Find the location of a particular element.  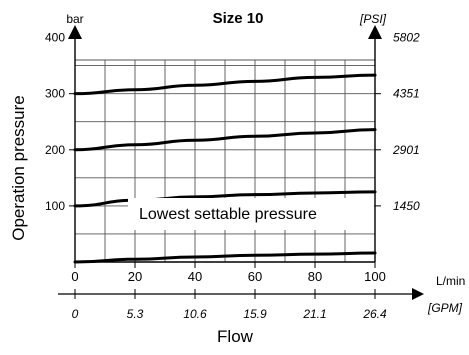

y-right-tick-label: 4351 is located at coordinates (406, 94).